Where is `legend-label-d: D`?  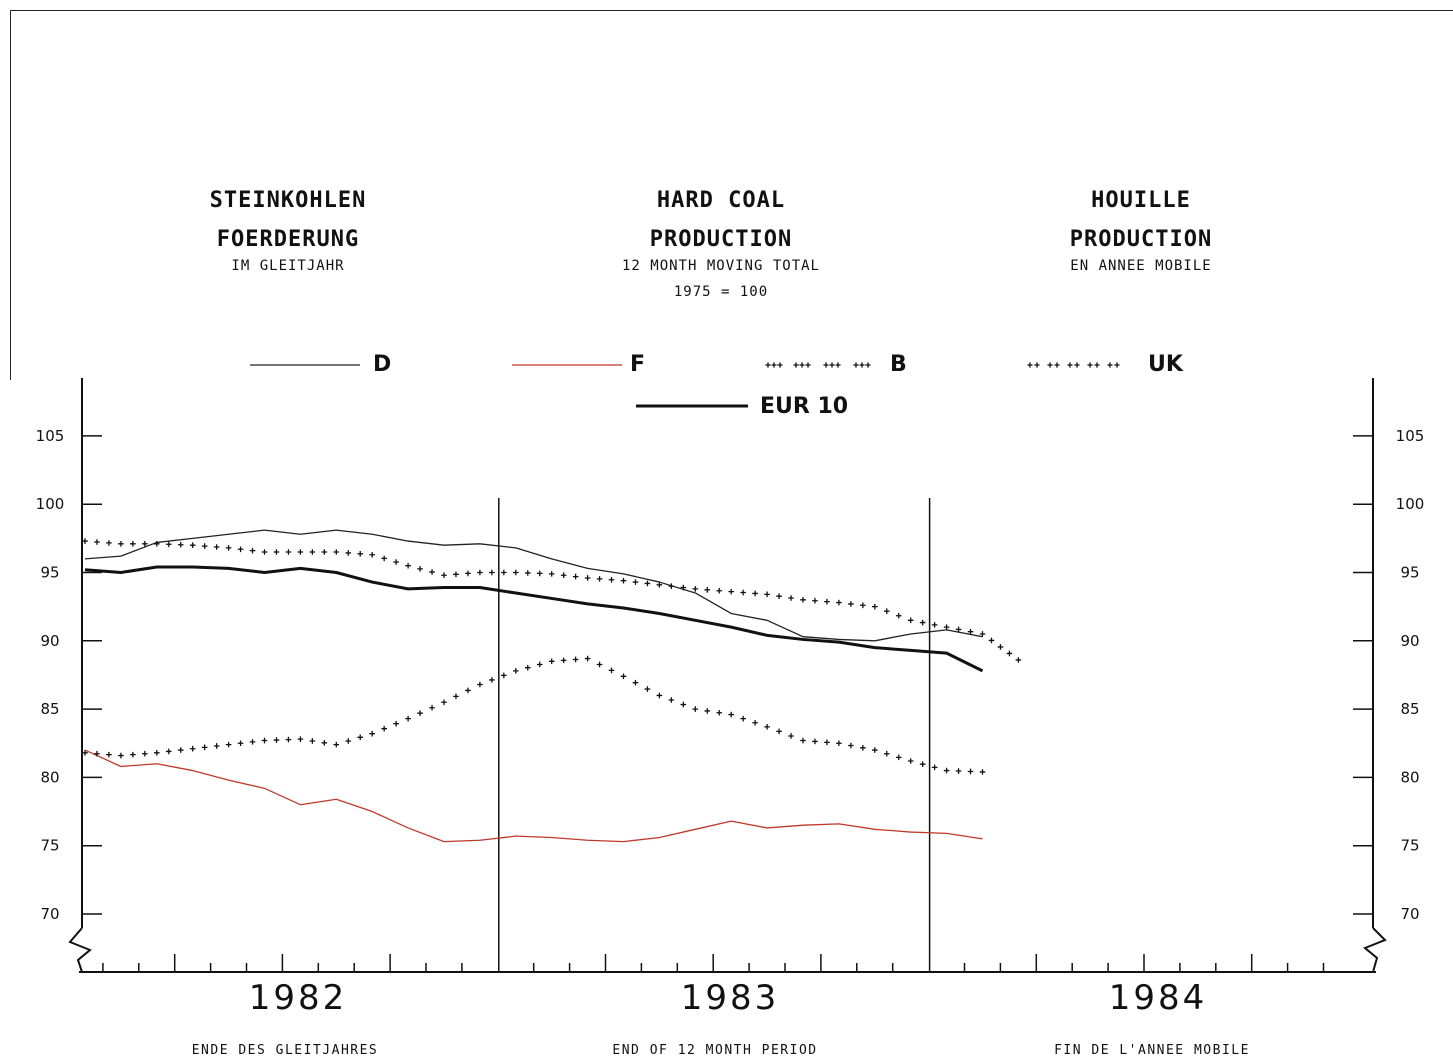 legend-label-d: D is located at coordinates (382, 364).